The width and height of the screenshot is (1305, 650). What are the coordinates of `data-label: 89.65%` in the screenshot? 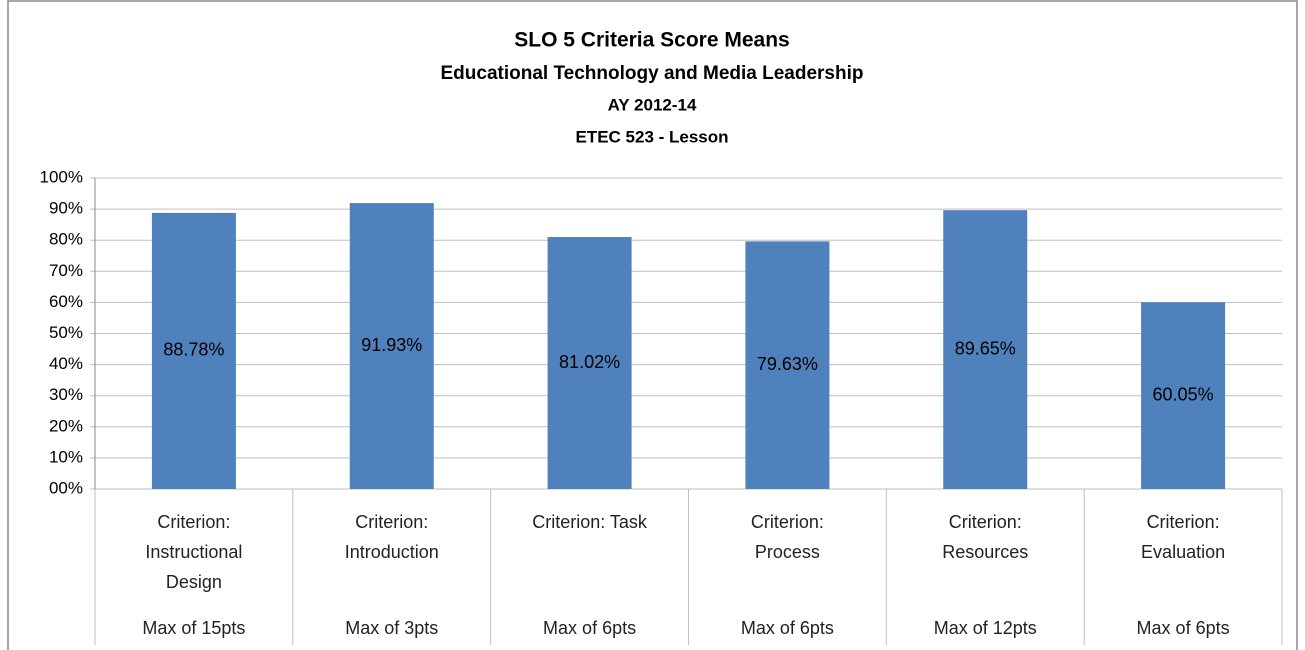 It's located at (985, 348).